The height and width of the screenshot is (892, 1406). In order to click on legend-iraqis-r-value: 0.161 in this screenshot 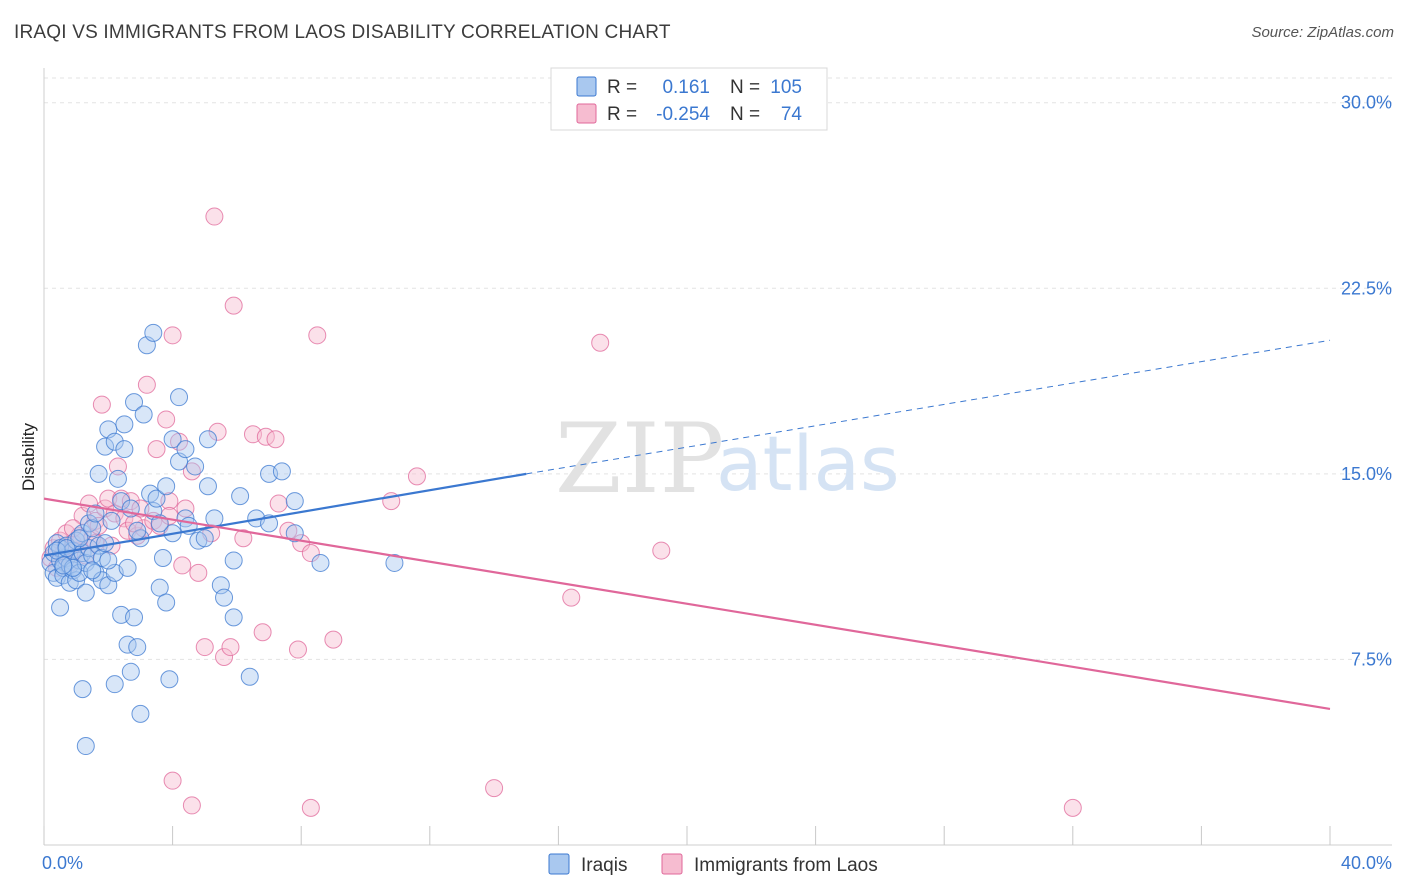, I will do `click(686, 87)`.